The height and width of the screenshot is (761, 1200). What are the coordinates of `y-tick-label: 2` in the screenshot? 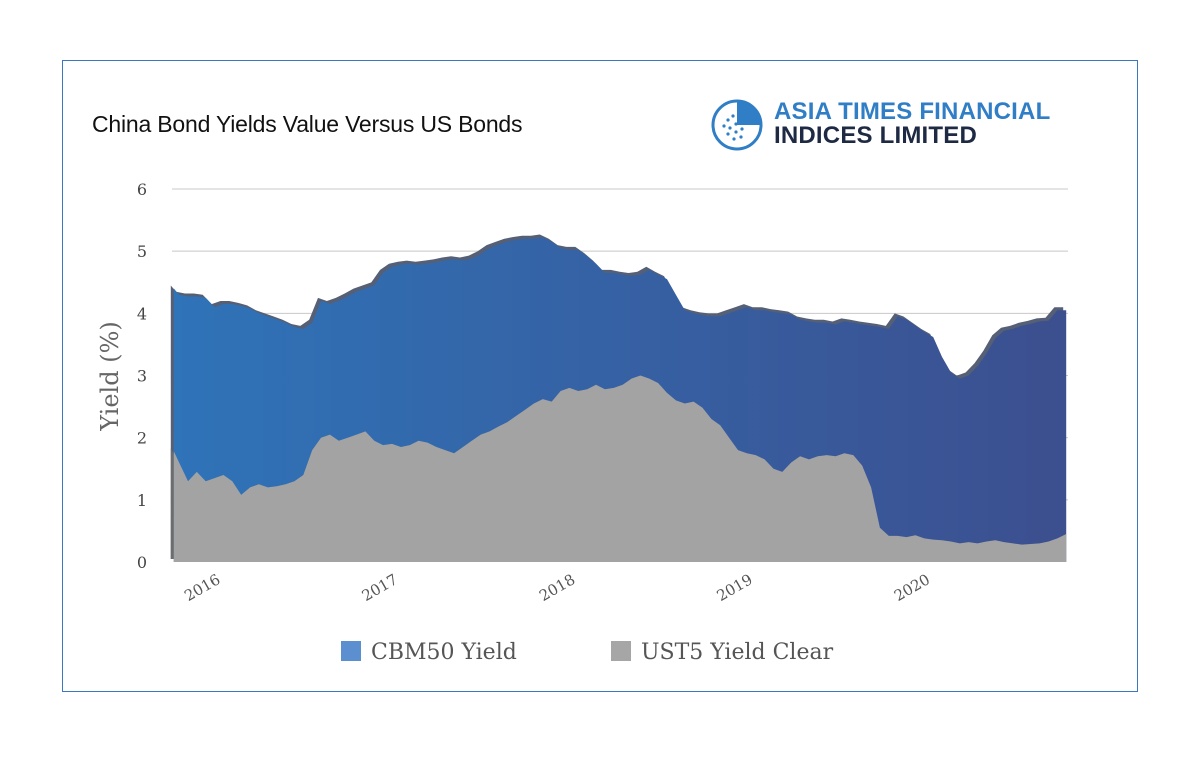 It's located at (142, 438).